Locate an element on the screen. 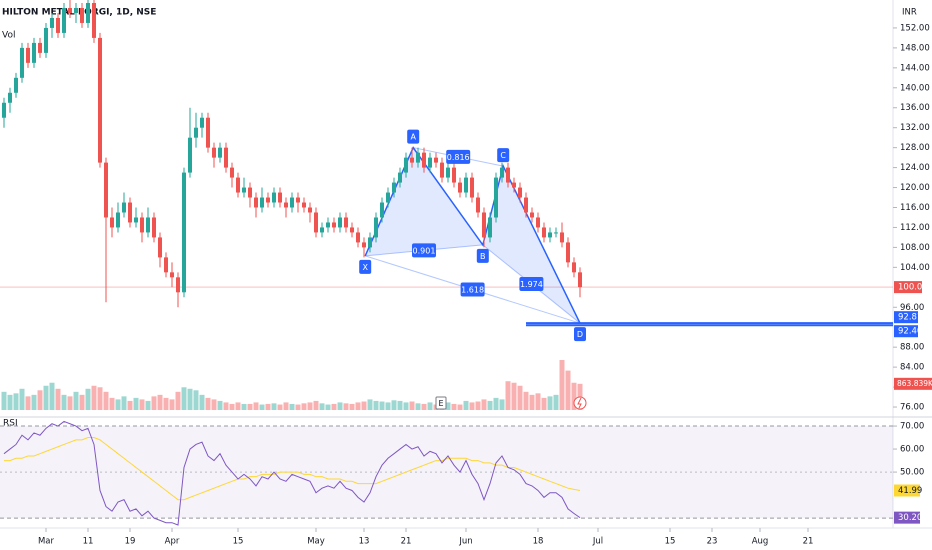 This screenshot has height=550, width=932. y-tick-label: 112.00 is located at coordinates (915, 228).